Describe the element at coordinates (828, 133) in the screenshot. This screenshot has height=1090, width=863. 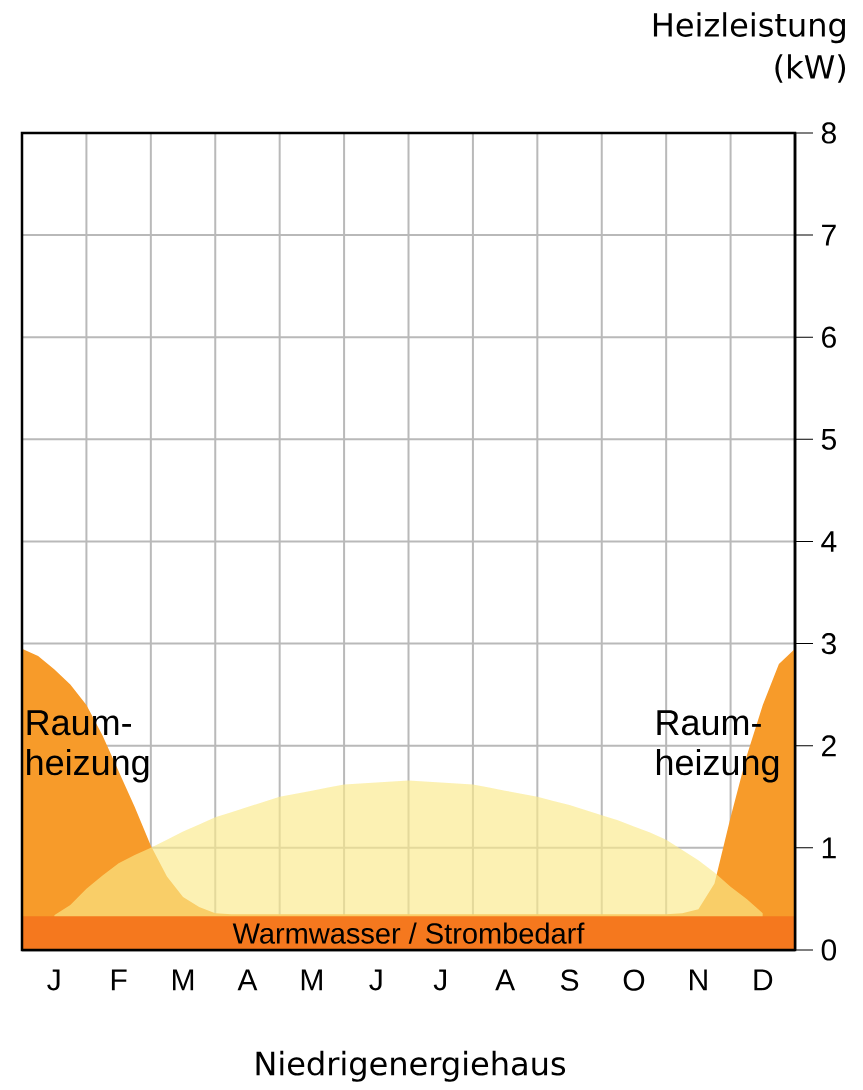
I see `y-tick-label: 8` at that location.